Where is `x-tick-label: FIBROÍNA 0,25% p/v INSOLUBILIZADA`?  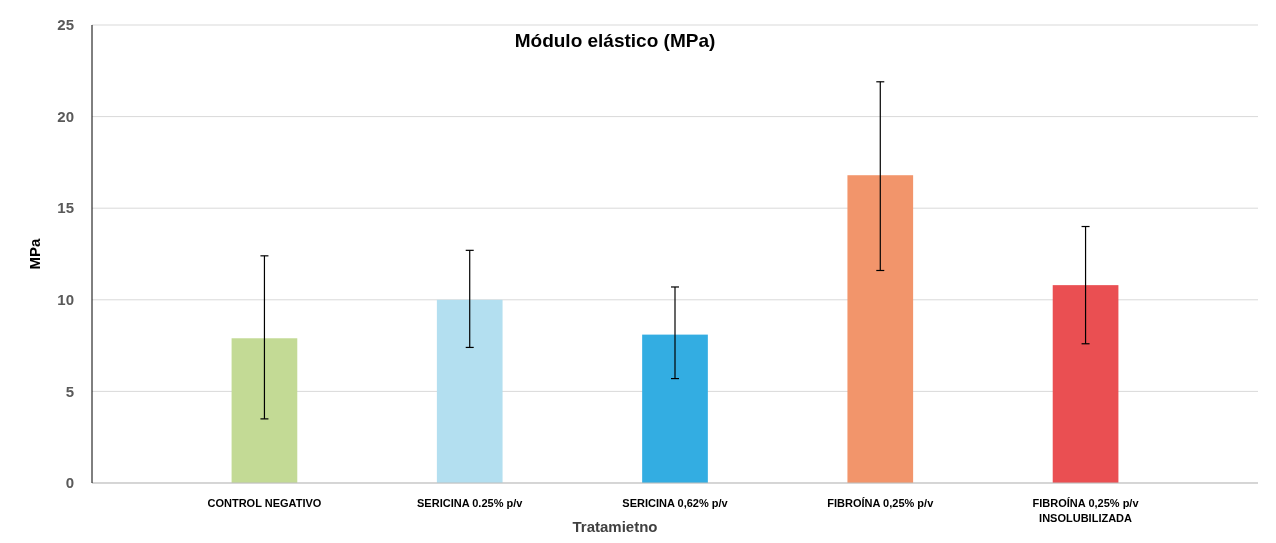 x-tick-label: FIBROÍNA 0,25% p/v INSOLUBILIZADA is located at coordinates (1086, 510).